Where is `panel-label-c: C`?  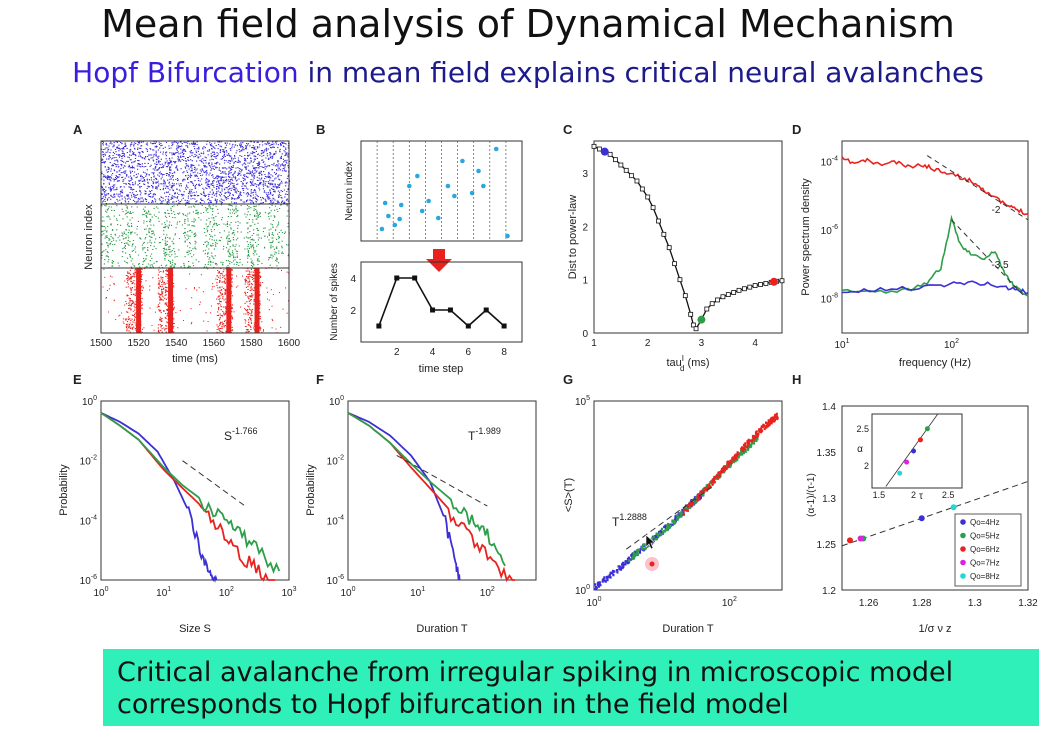
panel-label-c: C is located at coordinates (568, 129).